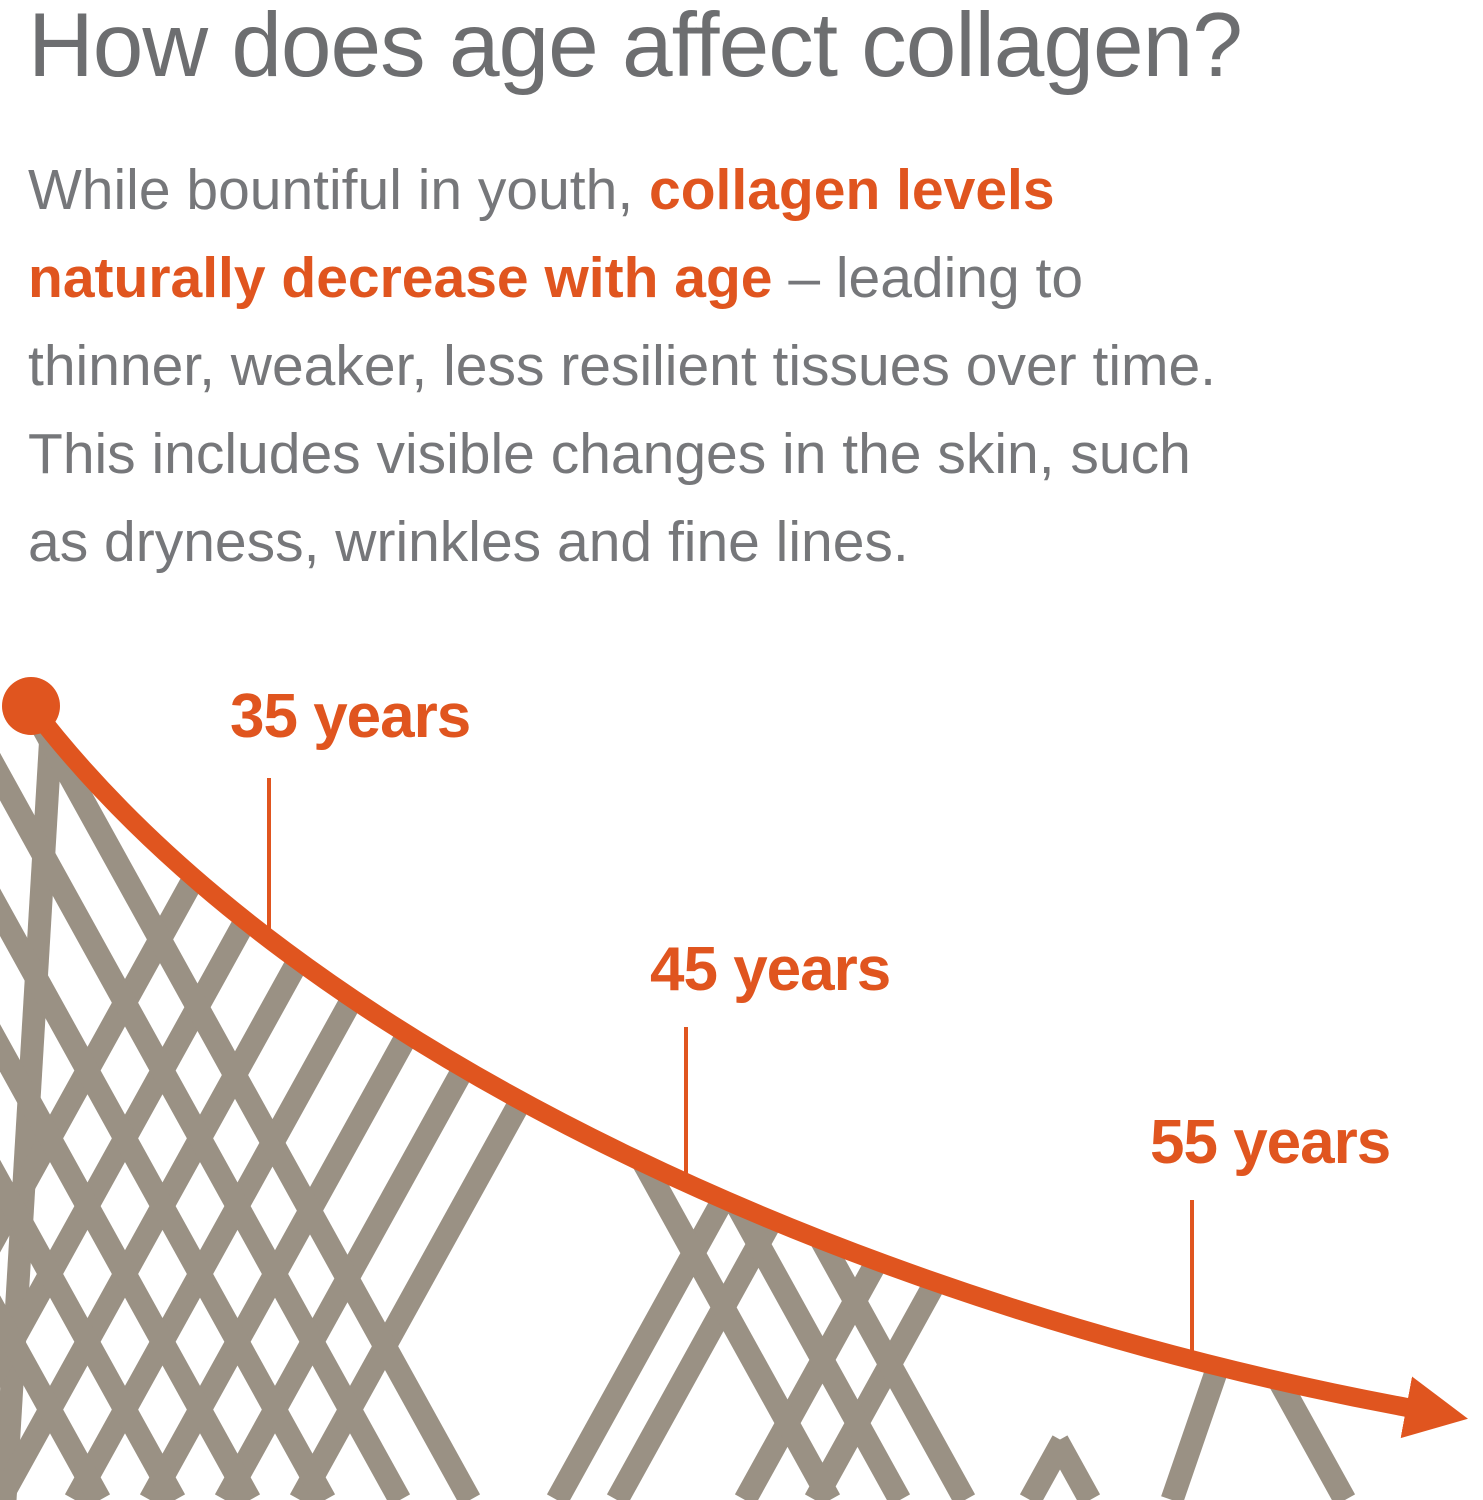  I want to click on paragraph-line: naturally decrease with age – leading to, so click(743, 278).